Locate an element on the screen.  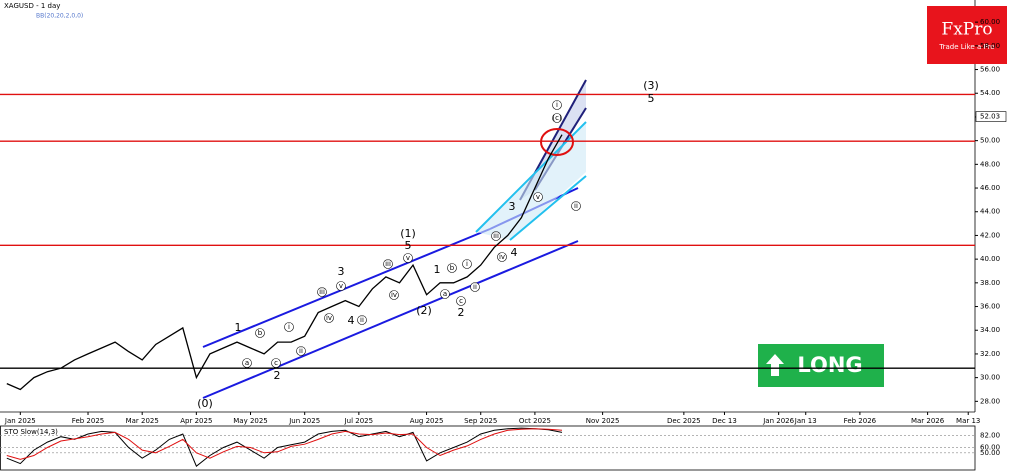
wave-sublabel: iii is located at coordinates (388, 264).